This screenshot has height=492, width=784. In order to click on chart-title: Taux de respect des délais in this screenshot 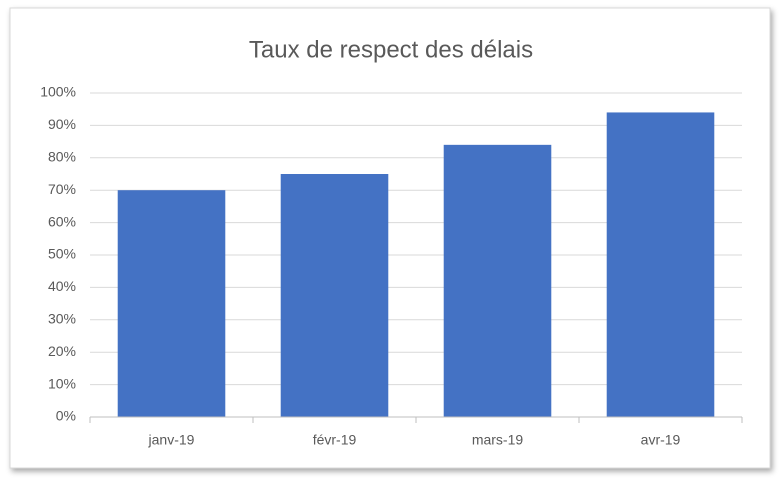, I will do `click(391, 49)`.